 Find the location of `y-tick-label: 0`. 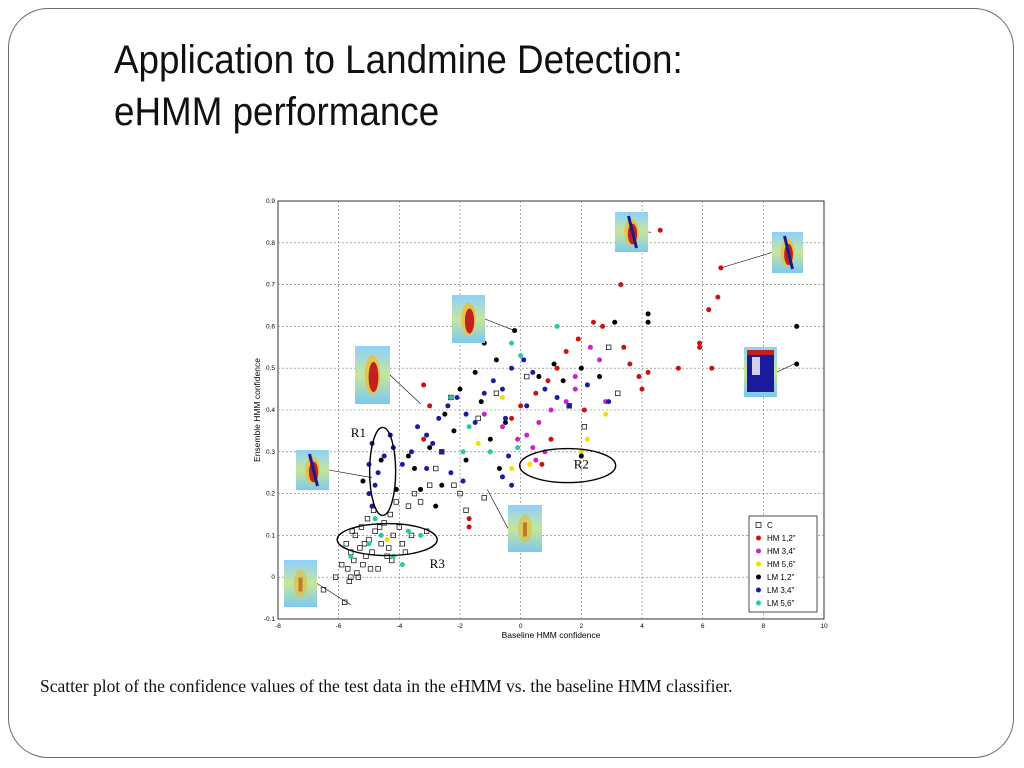

y-tick-label: 0 is located at coordinates (273, 577).